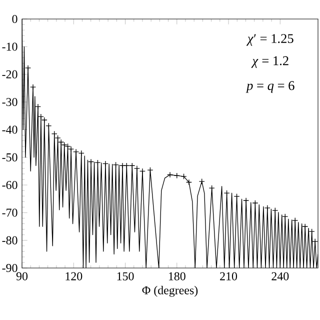 This screenshot has width=320, height=320. I want to click on y-tick-label: -70, so click(10, 212).